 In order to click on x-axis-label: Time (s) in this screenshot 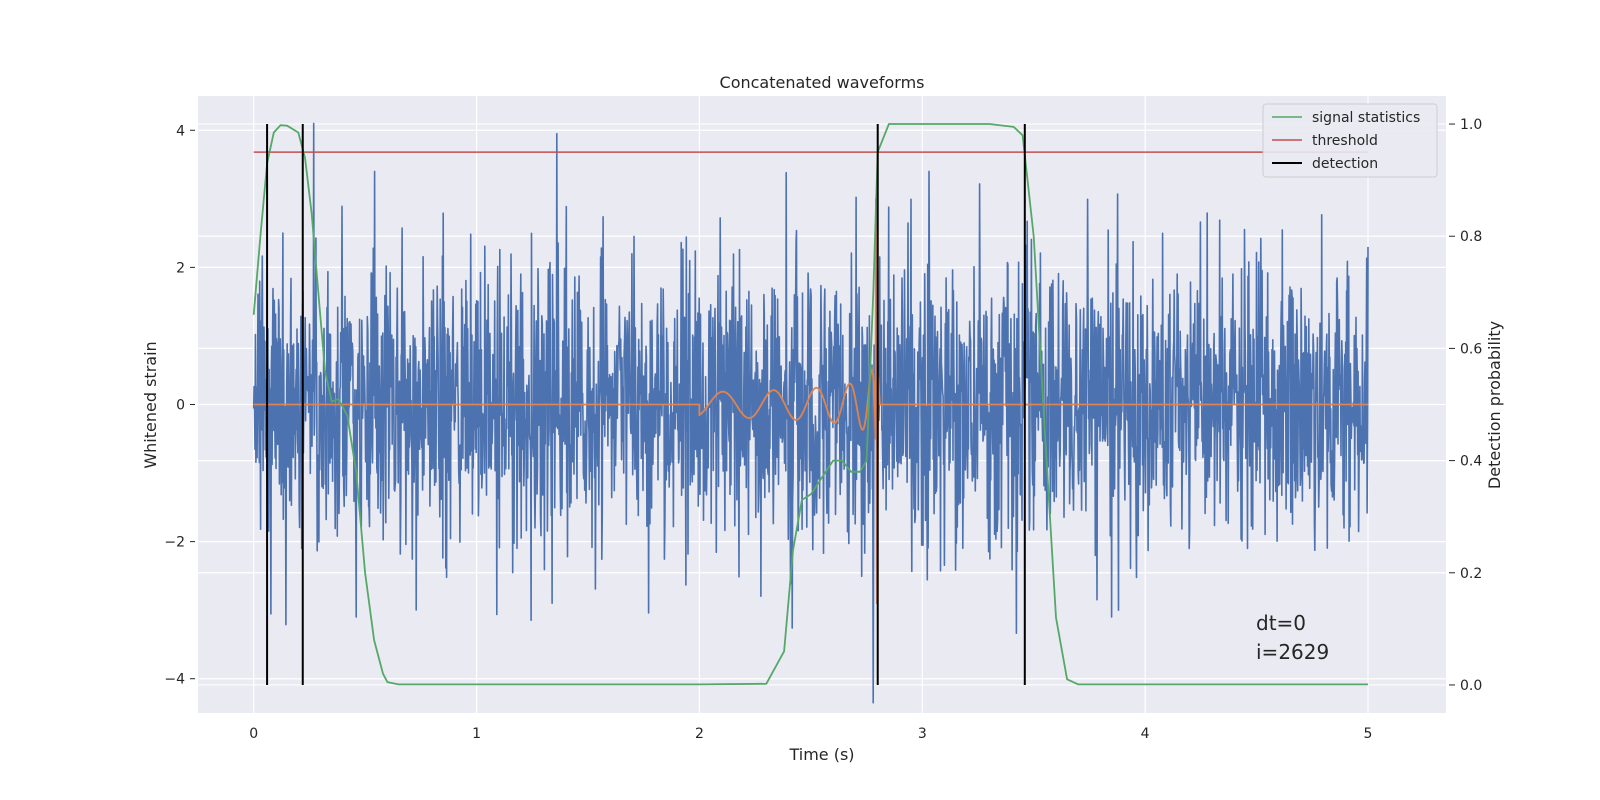, I will do `click(821, 754)`.